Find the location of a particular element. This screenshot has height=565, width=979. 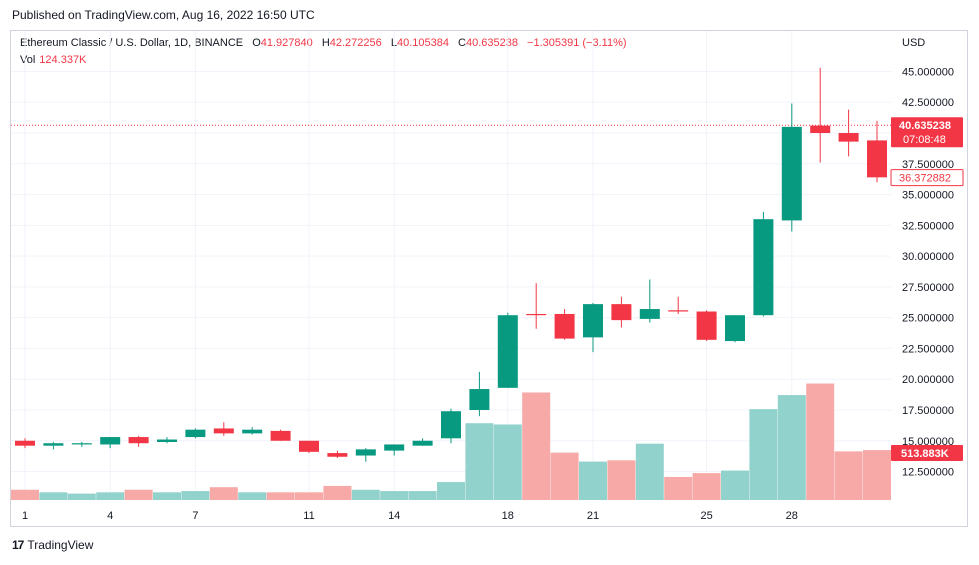

last-price-badge-text: 40.635238 is located at coordinates (925, 126).